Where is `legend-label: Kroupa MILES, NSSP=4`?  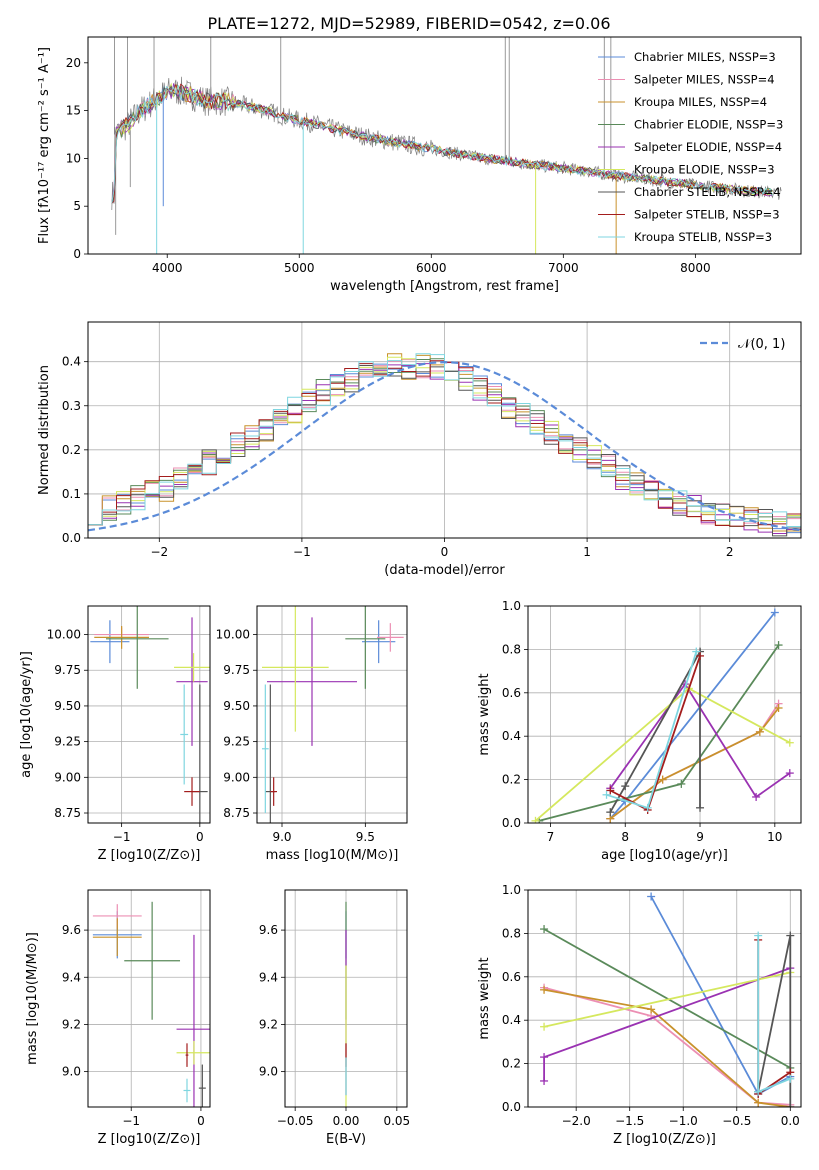 legend-label: Kroupa MILES, NSSP=4 is located at coordinates (700, 102).